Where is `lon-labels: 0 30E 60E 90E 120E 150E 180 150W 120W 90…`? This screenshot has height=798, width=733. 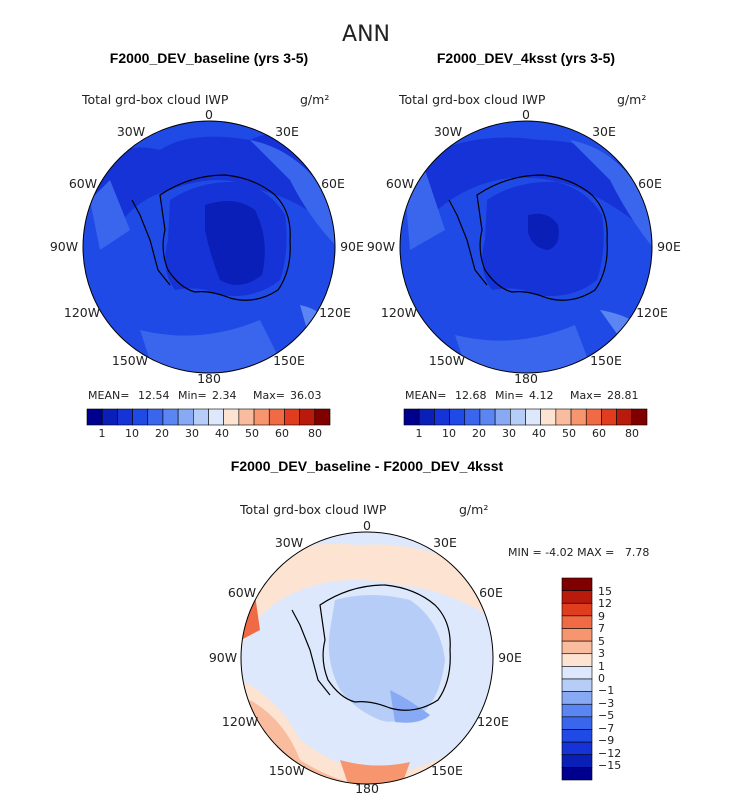 lon-labels: 0 30E 60E 90E 120E 150E 180 150W 120W 90… is located at coordinates (365, 657).